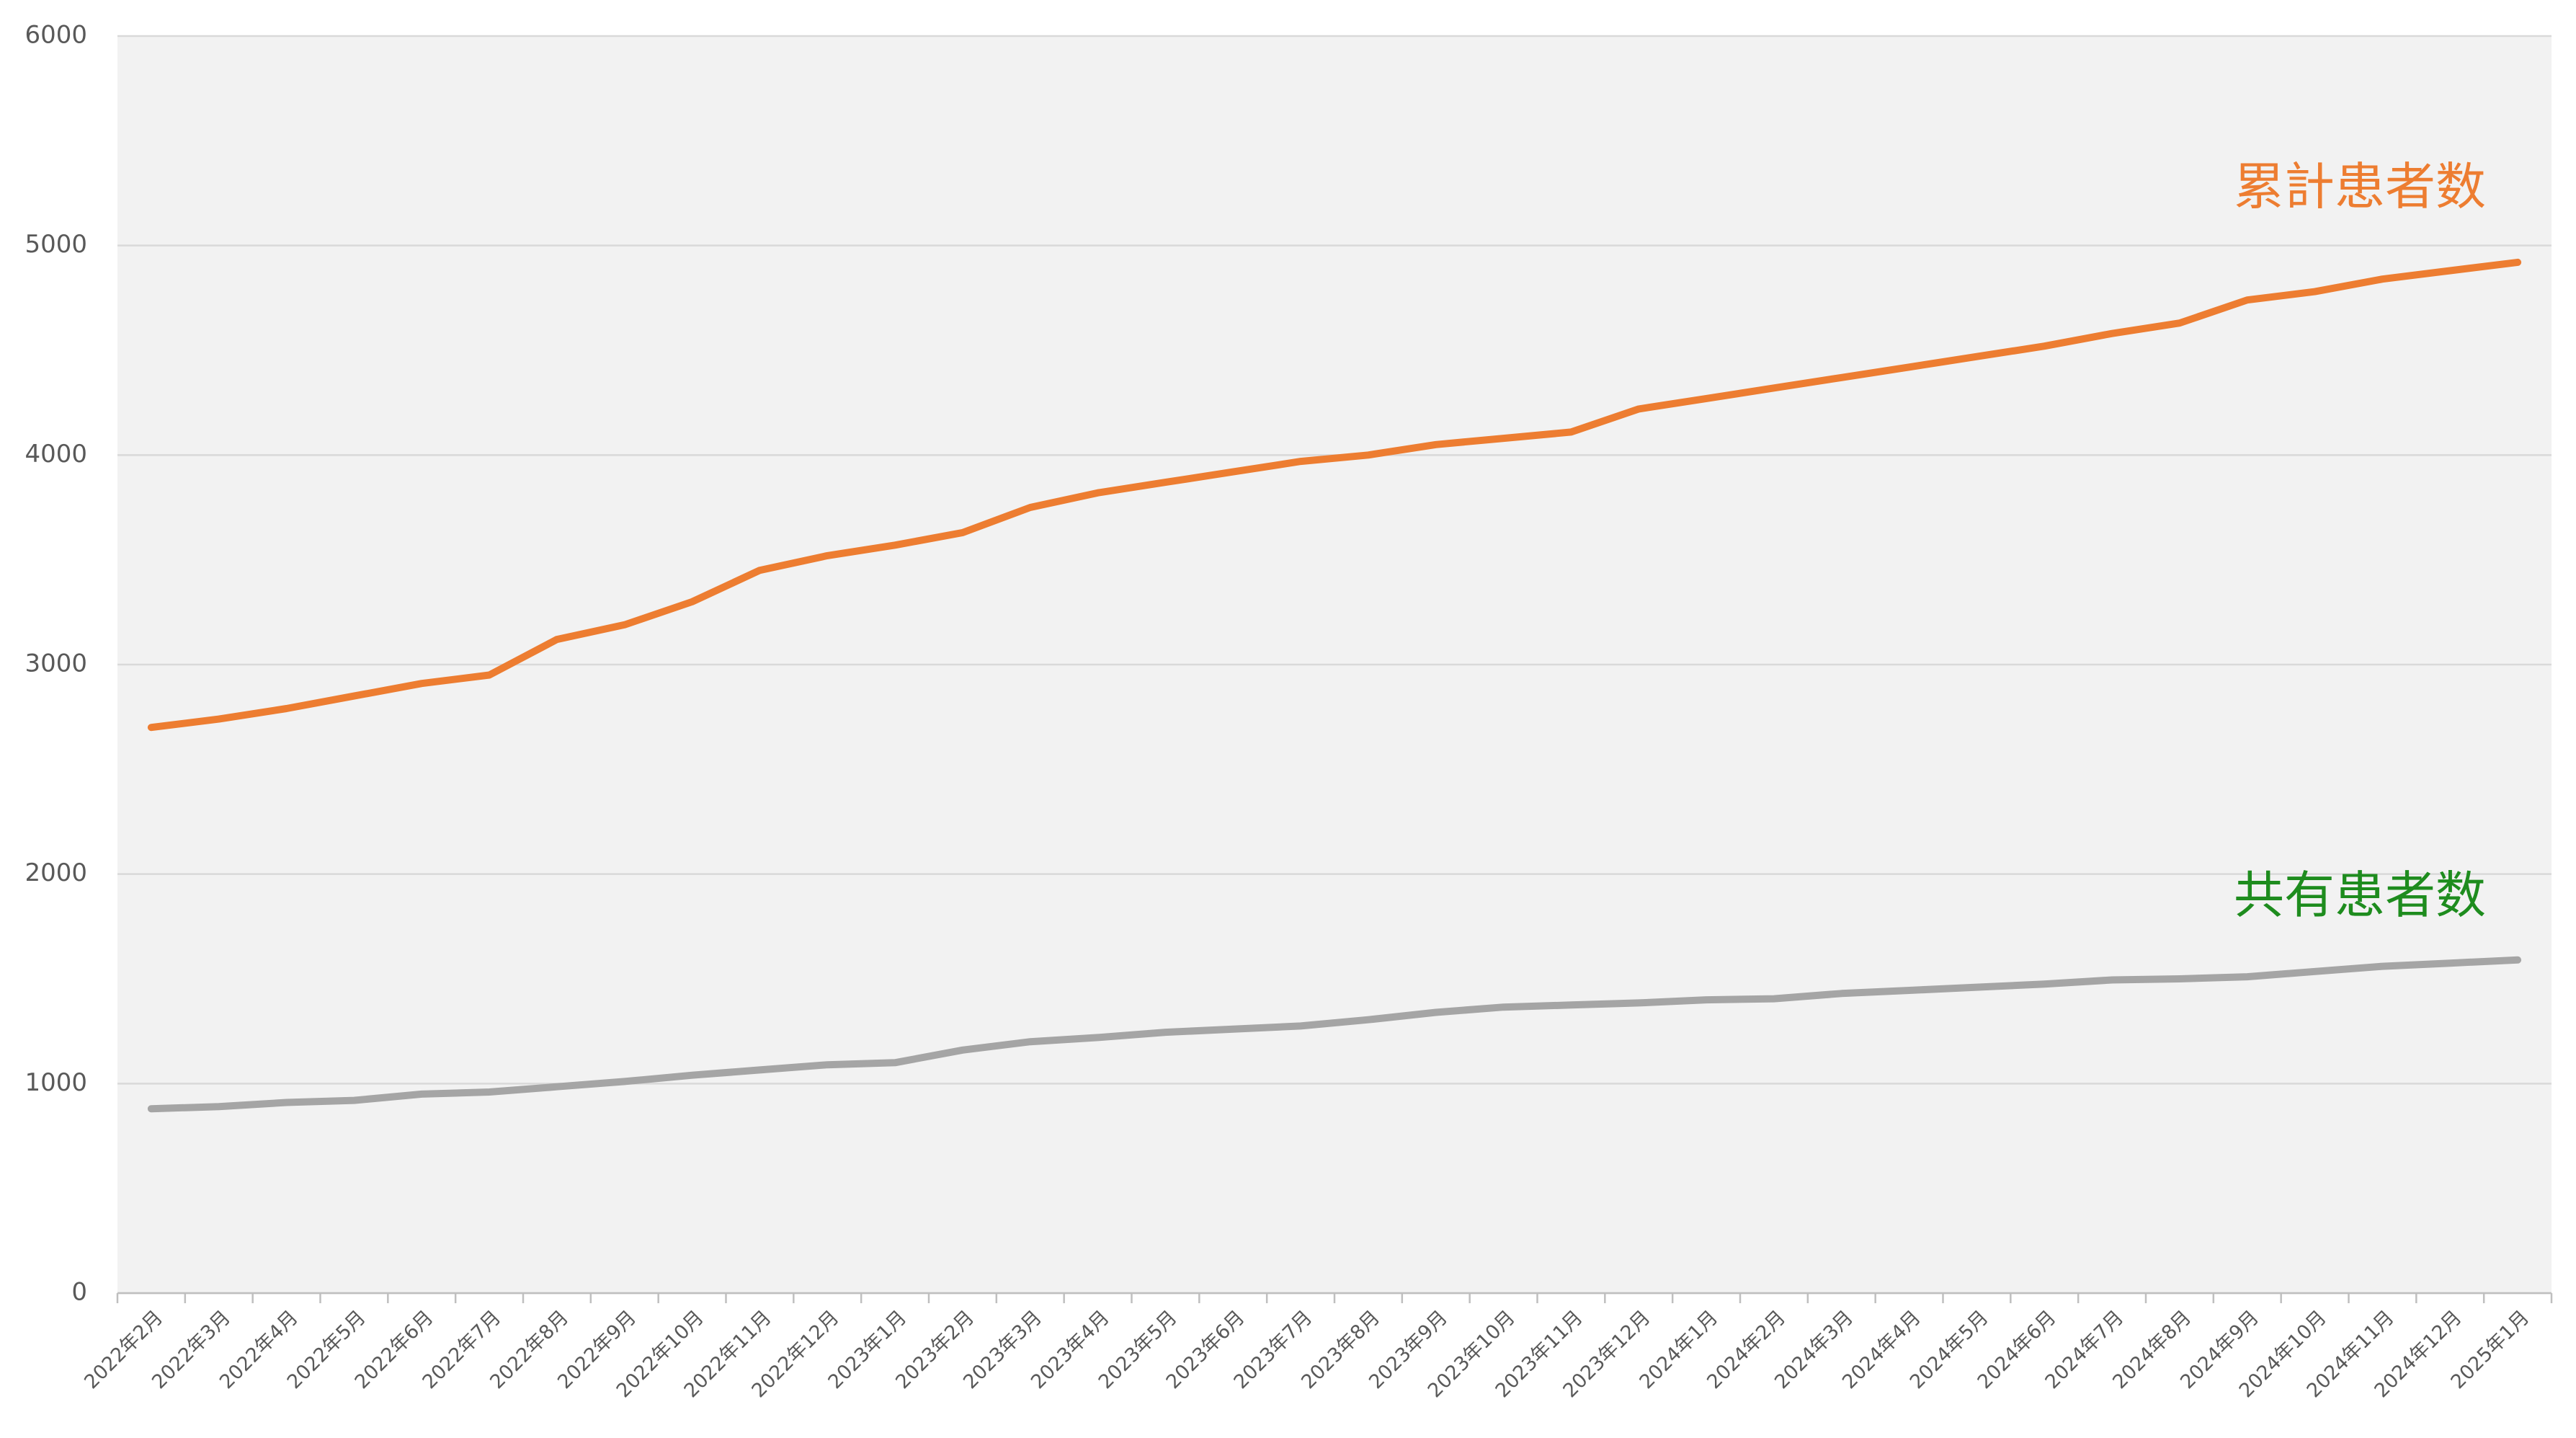 This screenshot has height=1438, width=2576. Describe the element at coordinates (55, 245) in the screenshot. I see `y-tick-label: 5000` at that location.